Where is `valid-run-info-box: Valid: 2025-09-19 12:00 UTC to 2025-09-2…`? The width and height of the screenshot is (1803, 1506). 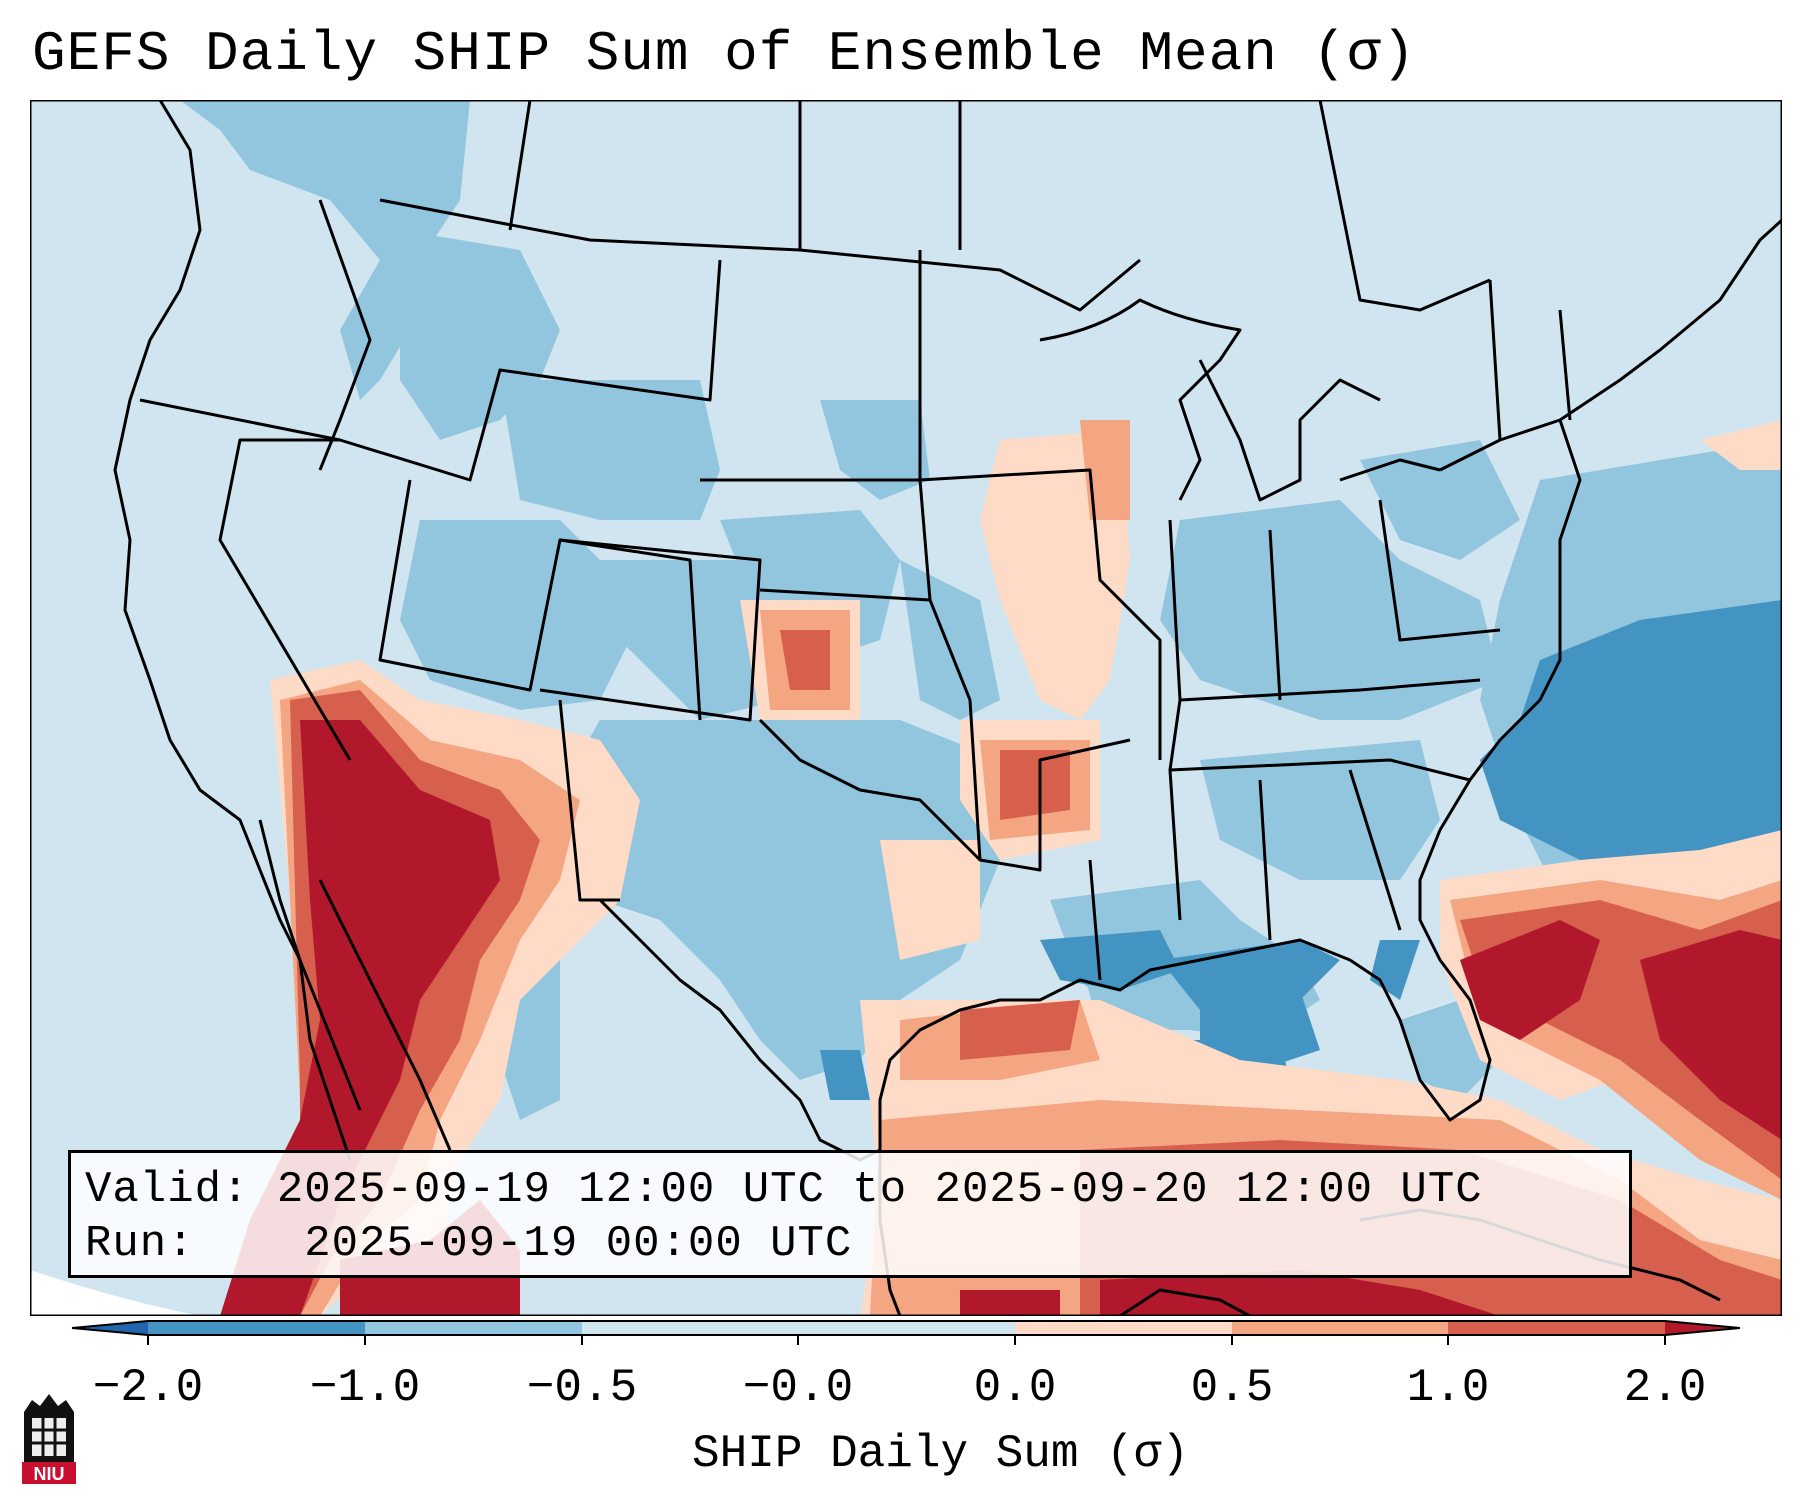 valid-run-info-box: Valid: 2025-09-19 12:00 UTC to 2025-09-2… is located at coordinates (850, 1214).